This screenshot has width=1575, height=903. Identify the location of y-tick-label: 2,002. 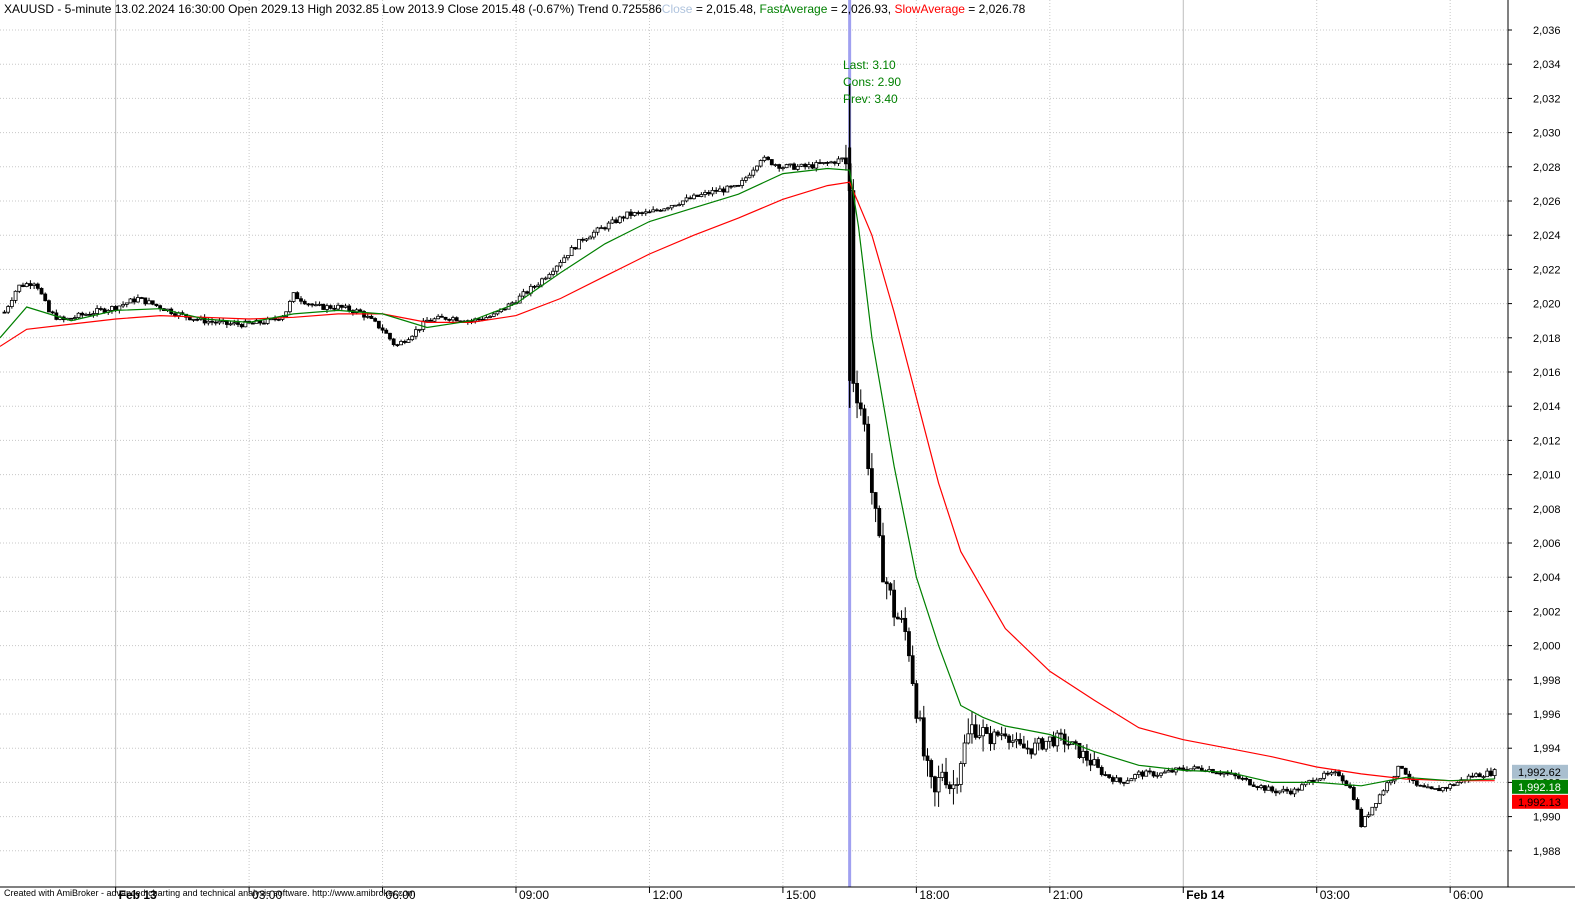
(1547, 612).